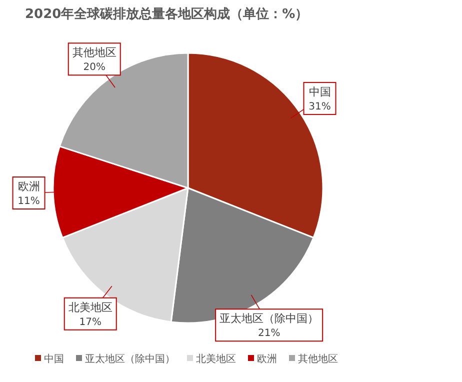 The image size is (462, 382). I want to click on slice-label: 亚太地区（除中国）, so click(269, 319).